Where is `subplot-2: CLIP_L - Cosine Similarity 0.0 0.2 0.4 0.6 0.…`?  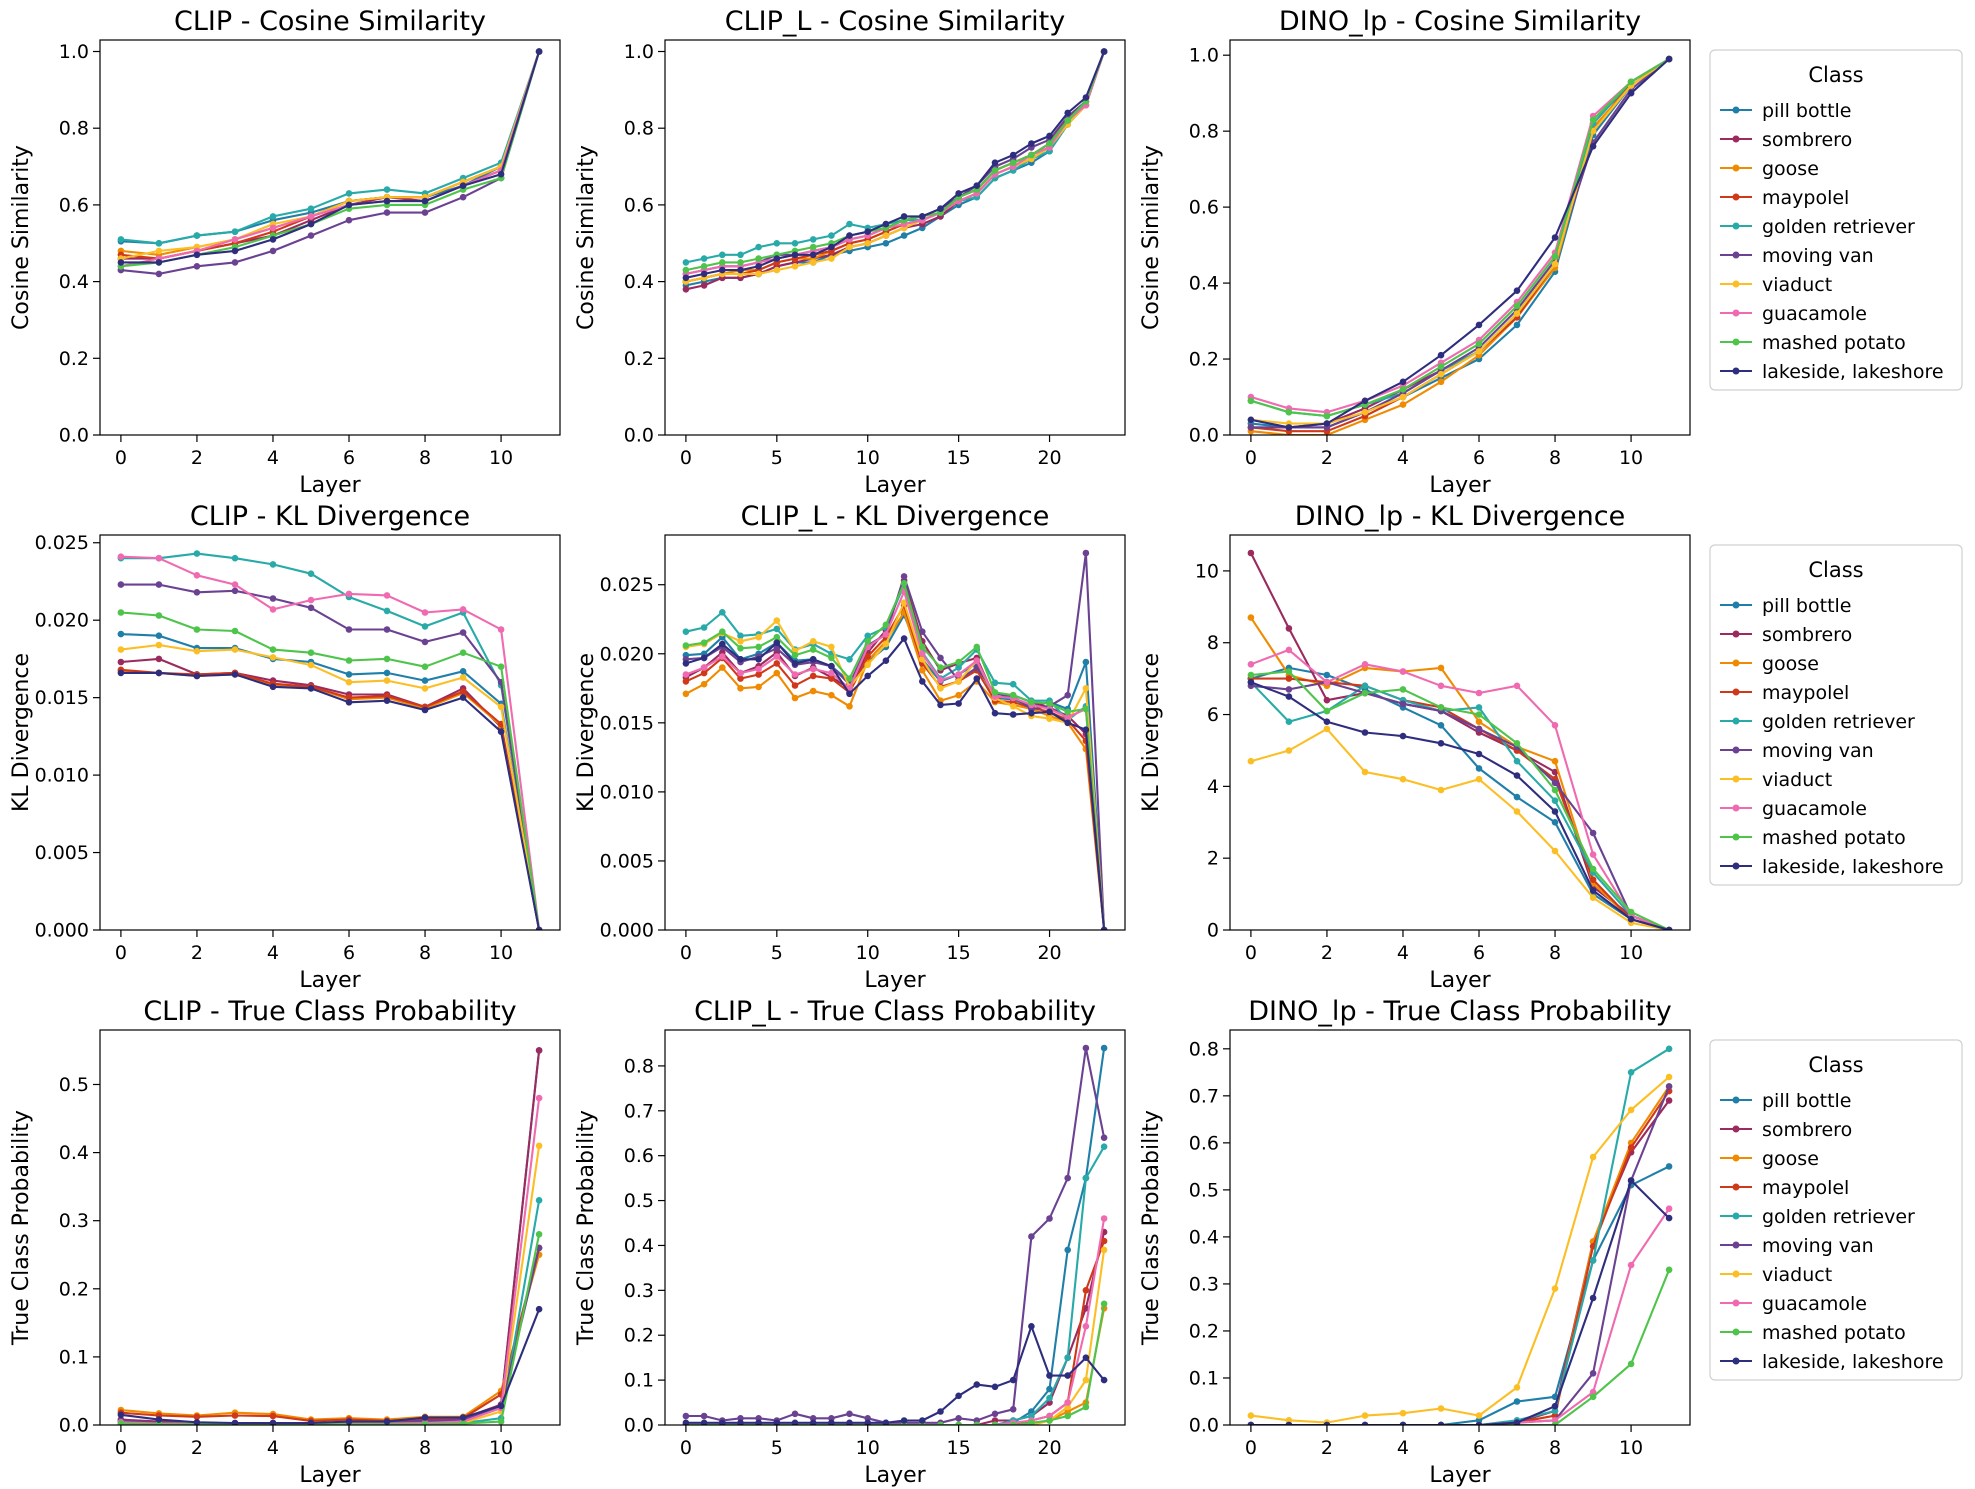
subplot-2: CLIP_L - Cosine Similarity 0.0 0.2 0.4 0.6 0.… is located at coordinates (850, 252).